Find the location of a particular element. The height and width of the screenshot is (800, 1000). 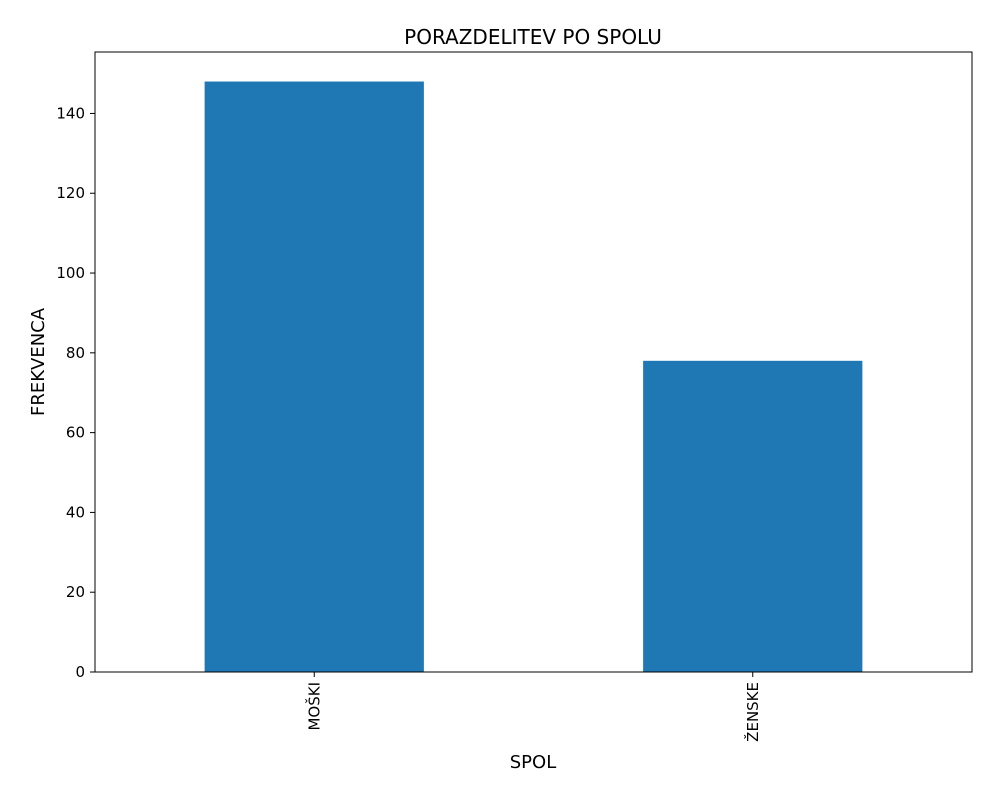

x-axis: MOŠKI ŽENSKE is located at coordinates (533, 707).